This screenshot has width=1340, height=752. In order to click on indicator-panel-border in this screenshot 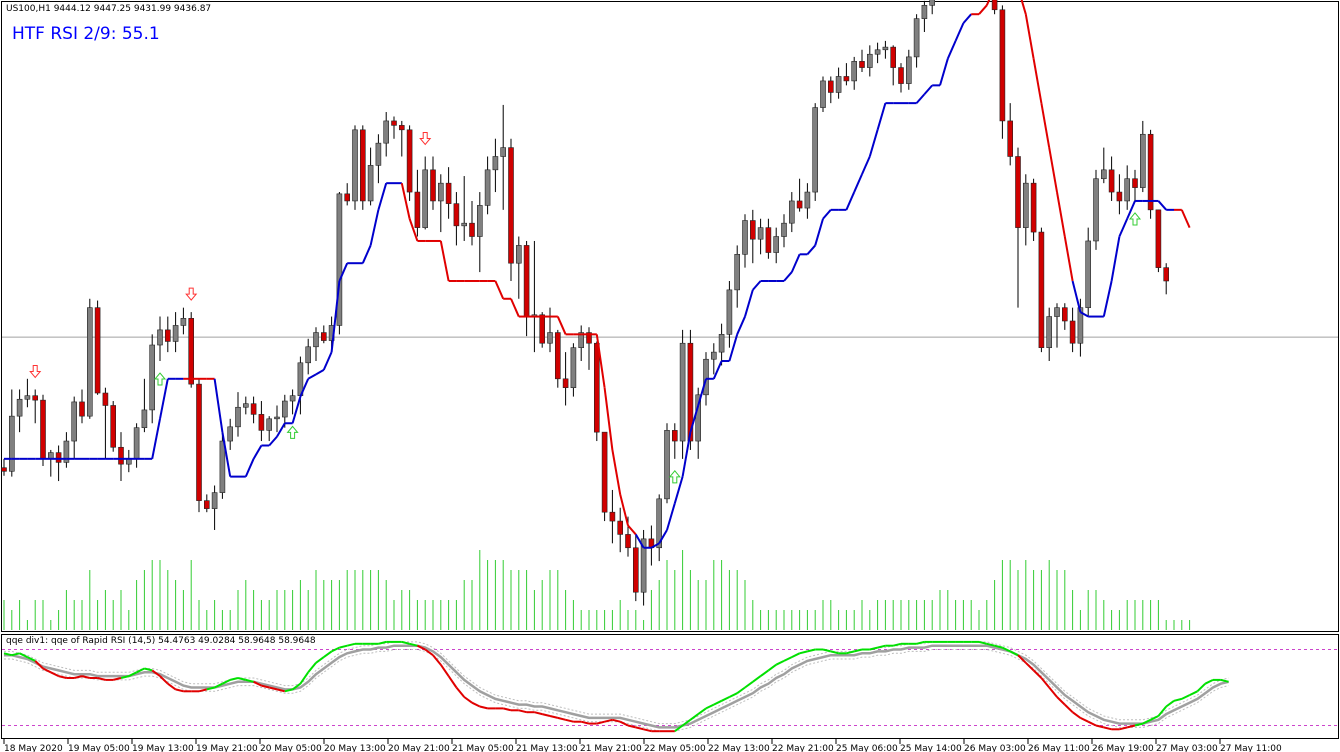, I will do `click(670, 686)`.